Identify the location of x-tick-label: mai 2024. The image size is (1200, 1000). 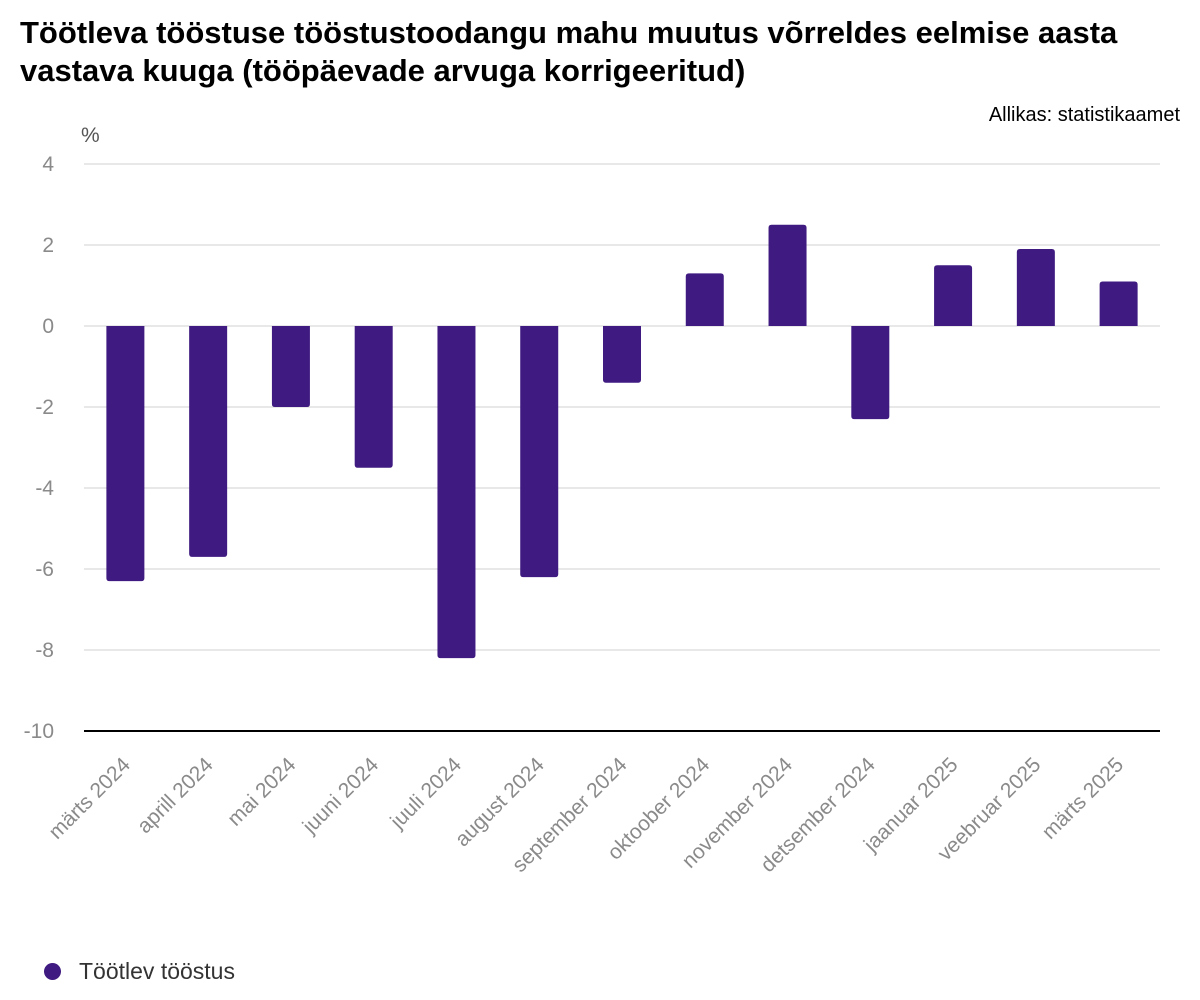
(262, 792).